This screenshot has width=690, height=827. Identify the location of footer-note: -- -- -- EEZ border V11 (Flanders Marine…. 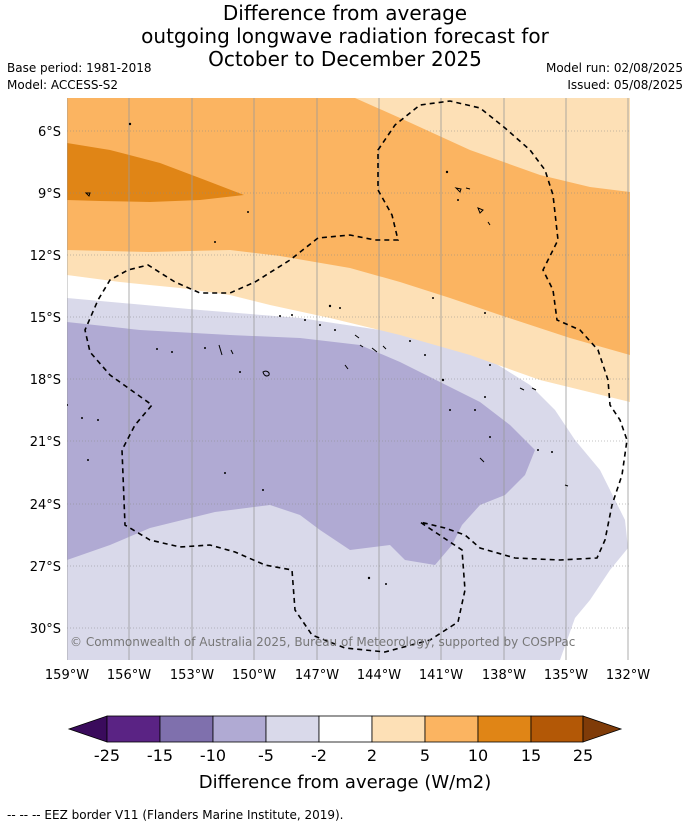
(175, 815).